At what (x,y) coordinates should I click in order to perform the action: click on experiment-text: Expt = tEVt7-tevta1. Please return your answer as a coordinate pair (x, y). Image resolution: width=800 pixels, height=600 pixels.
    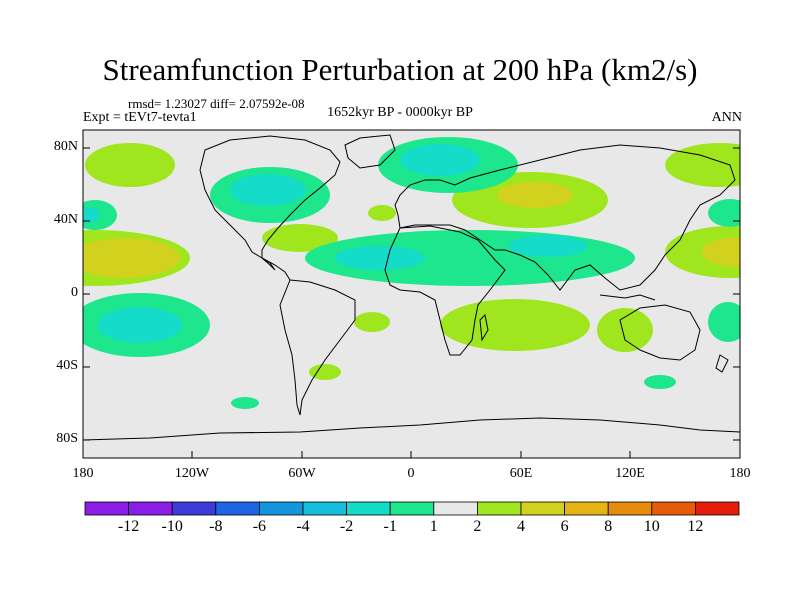
    Looking at the image, I should click on (140, 117).